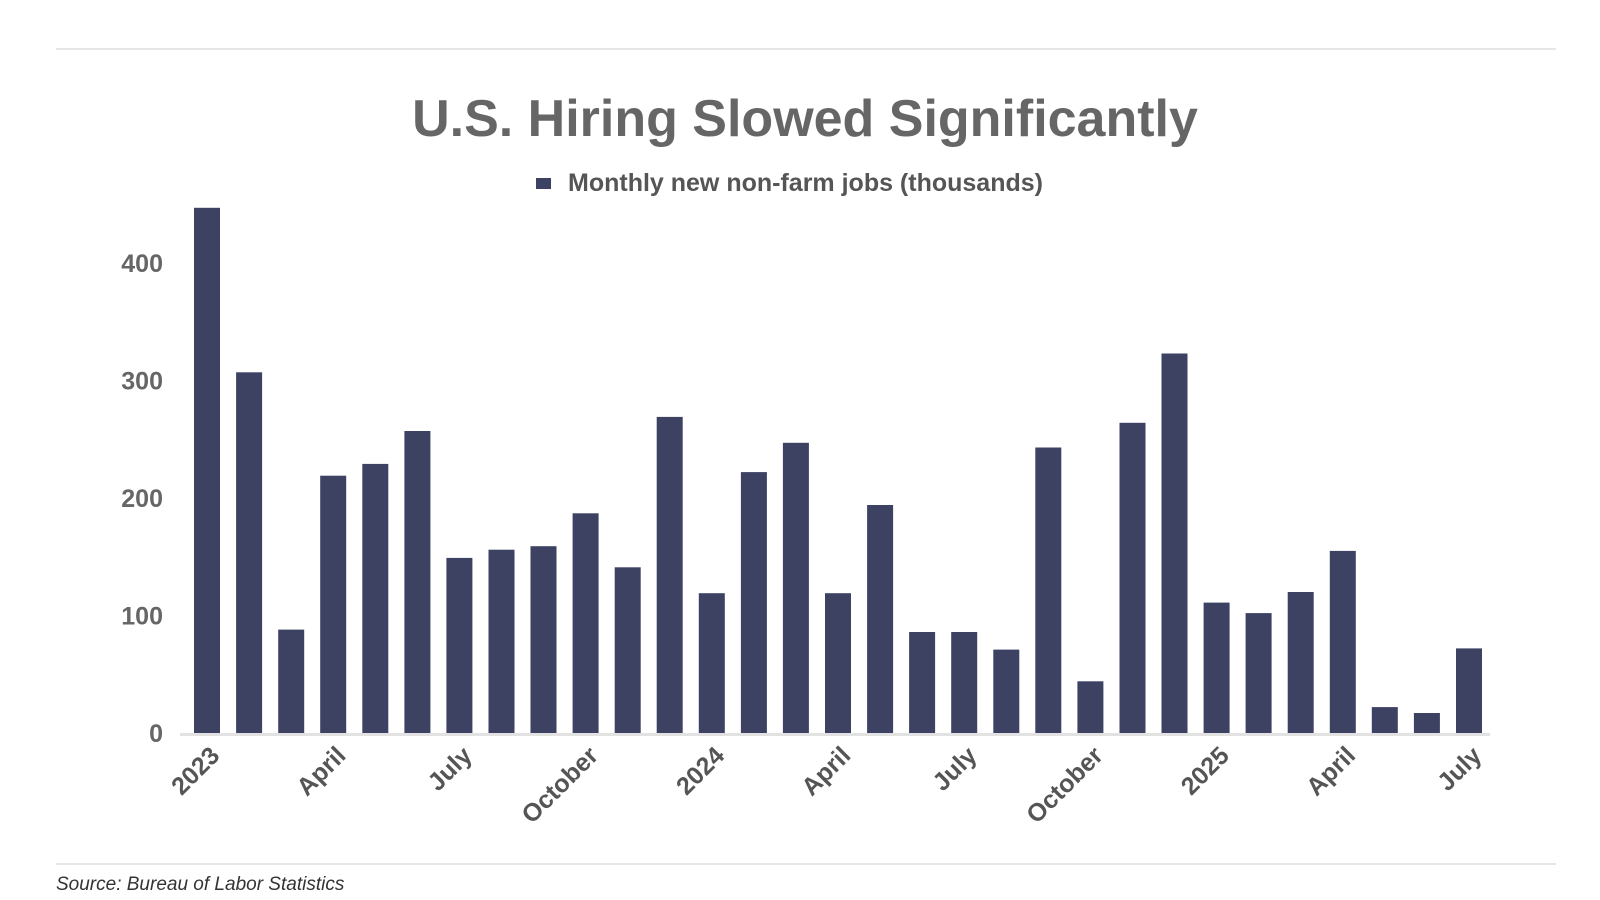 The height and width of the screenshot is (900, 1600). I want to click on x-tick-label: 2025, so click(1205, 770).